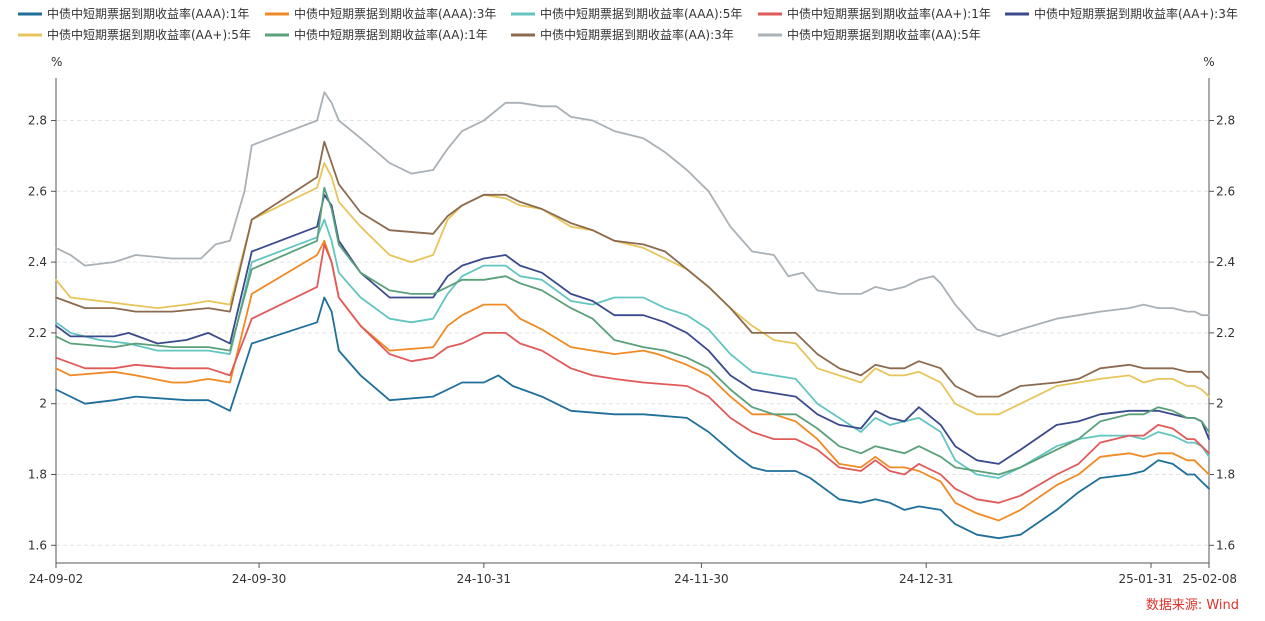  I want to click on legend-item: 中债中短期票据到期收益率(AAA):5年, so click(626, 13).